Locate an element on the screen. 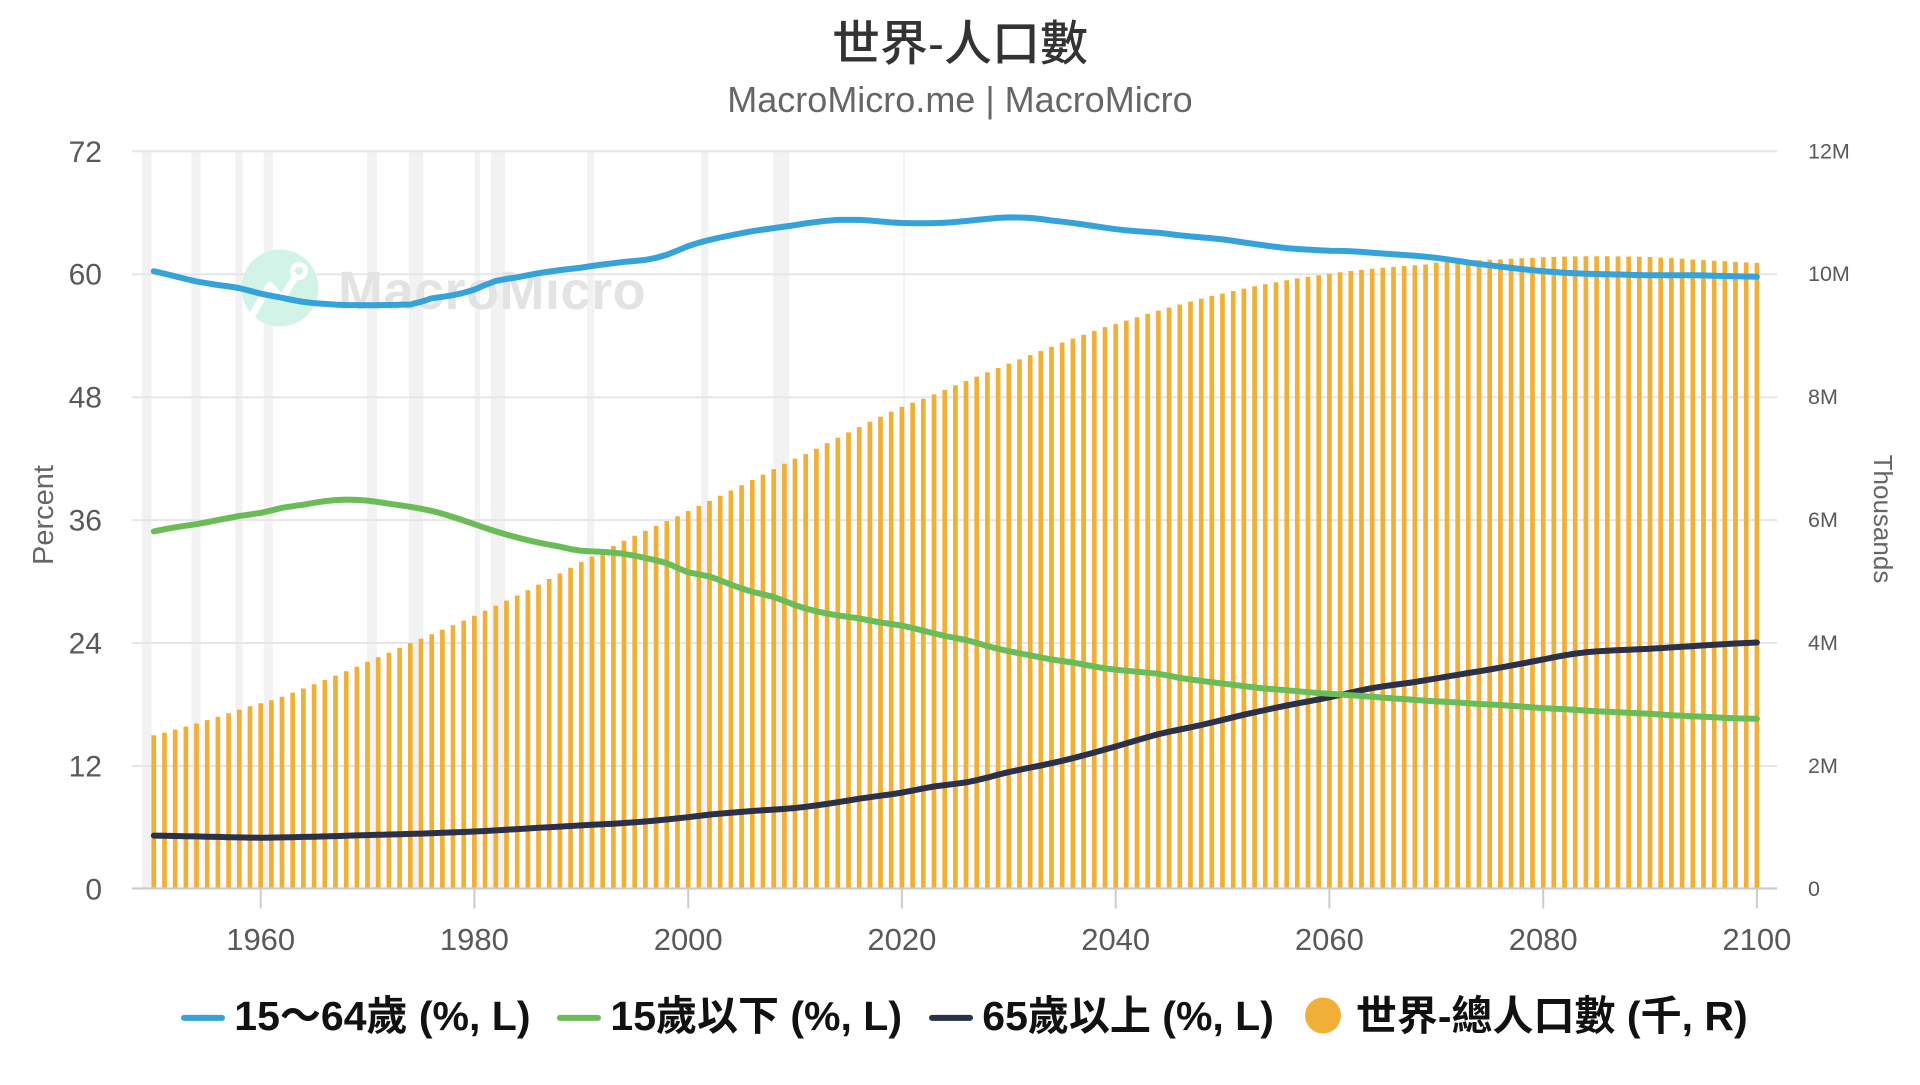  svg-text: 2080 is located at coordinates (1543, 939).